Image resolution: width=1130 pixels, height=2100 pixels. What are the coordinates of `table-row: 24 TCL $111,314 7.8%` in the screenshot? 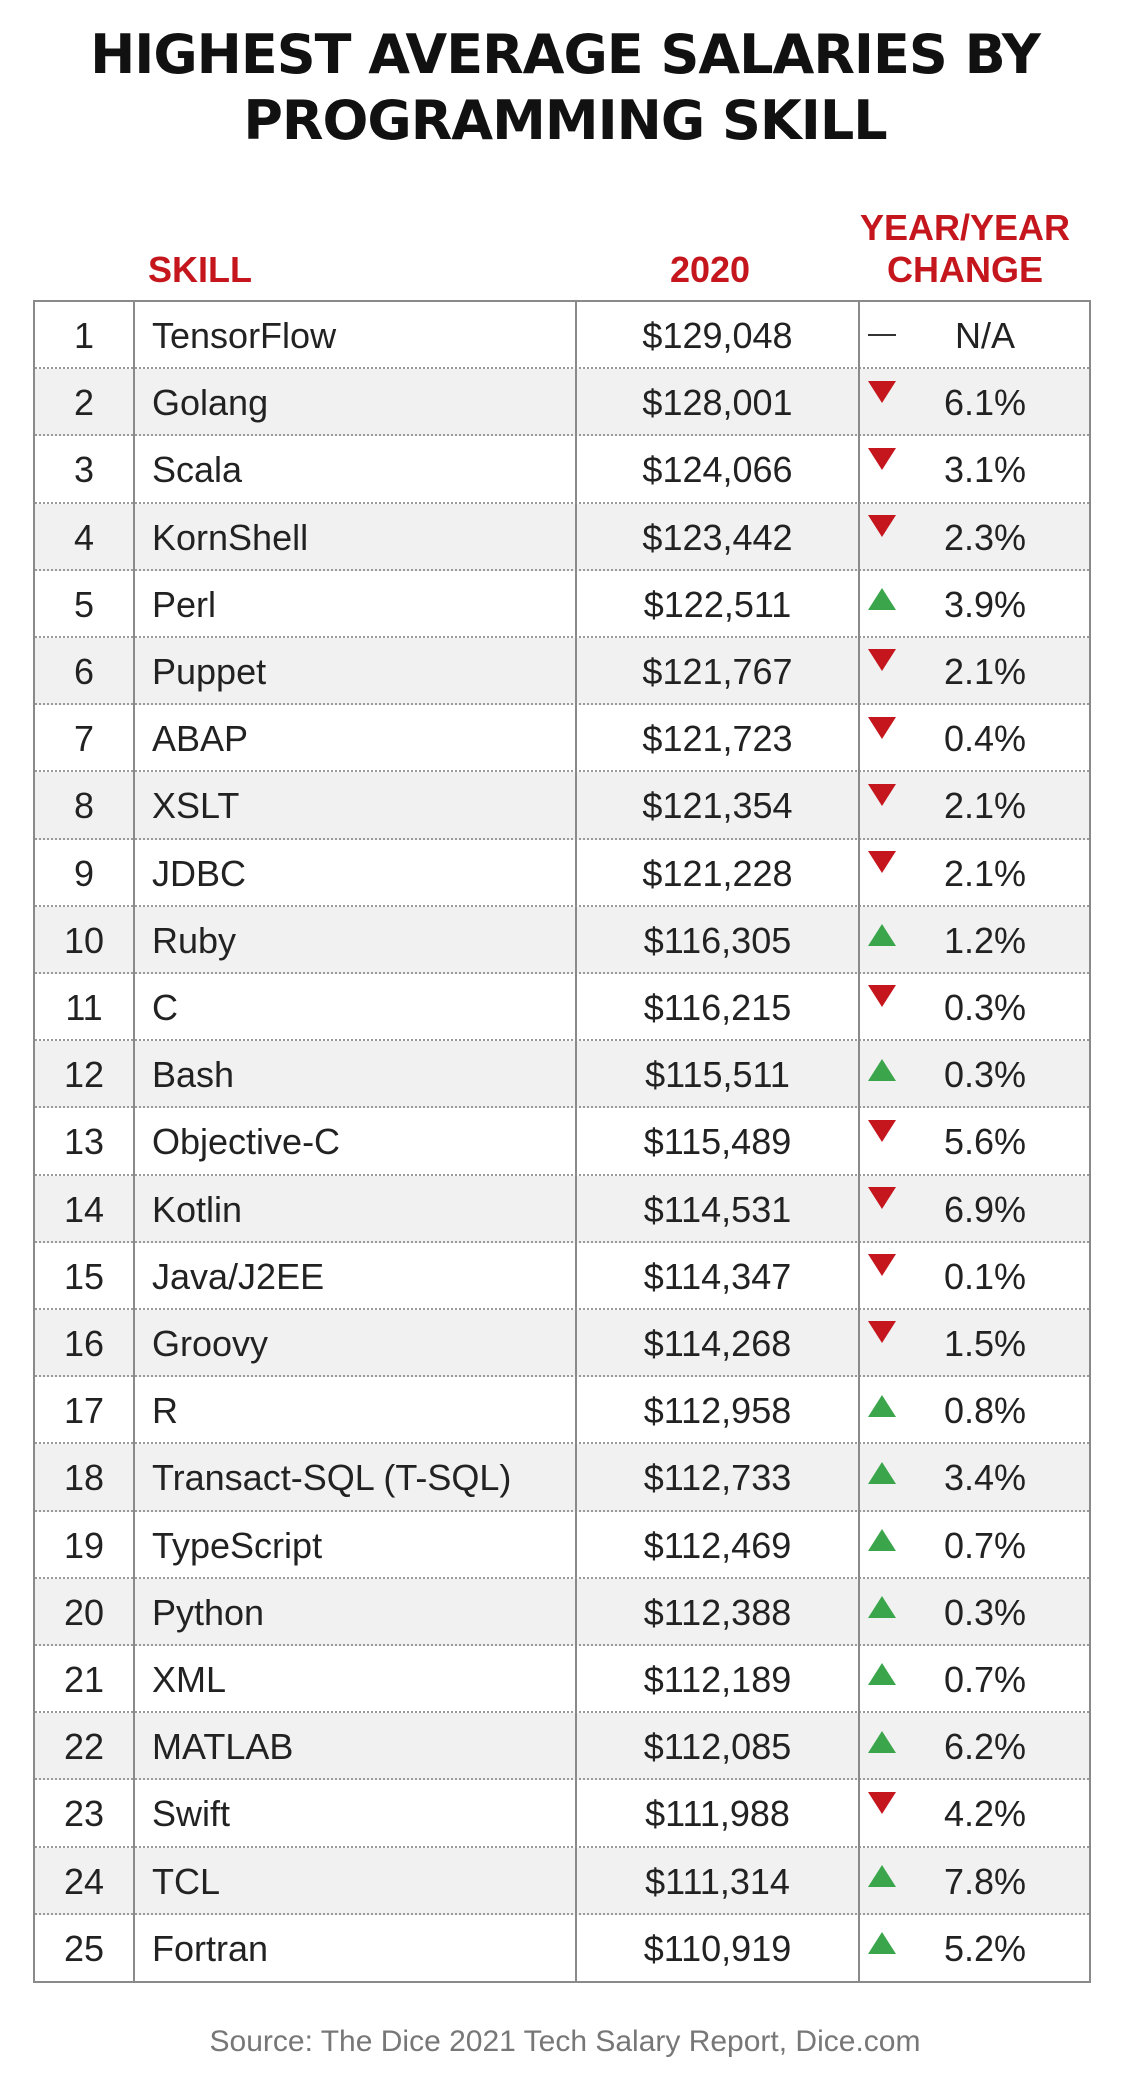 It's located at (562, 1881).